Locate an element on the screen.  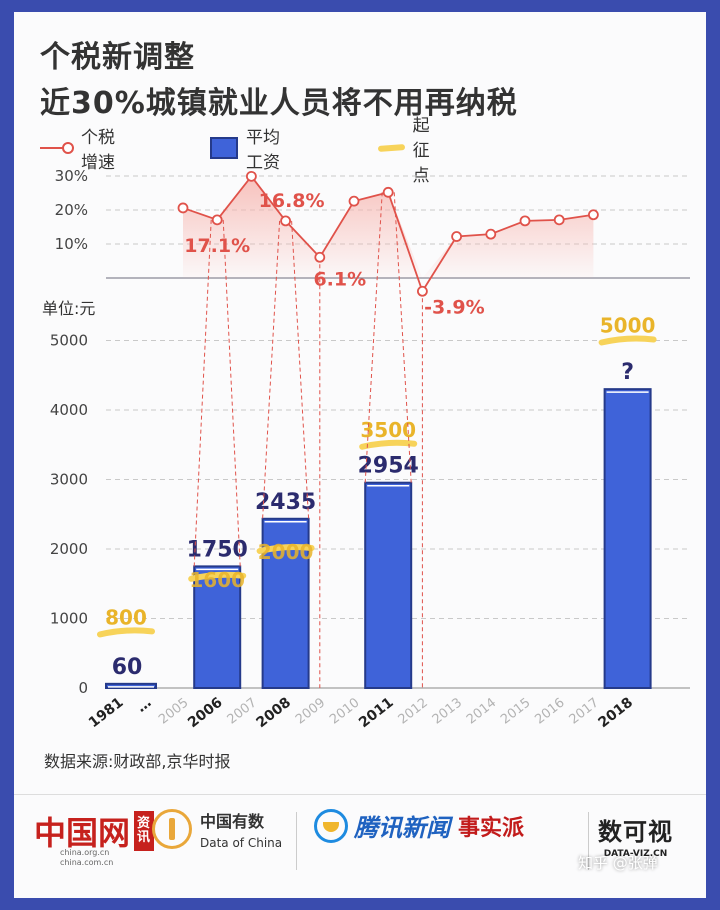
china-net-logo-text: 中国网 is located at coordinates (82, 833).